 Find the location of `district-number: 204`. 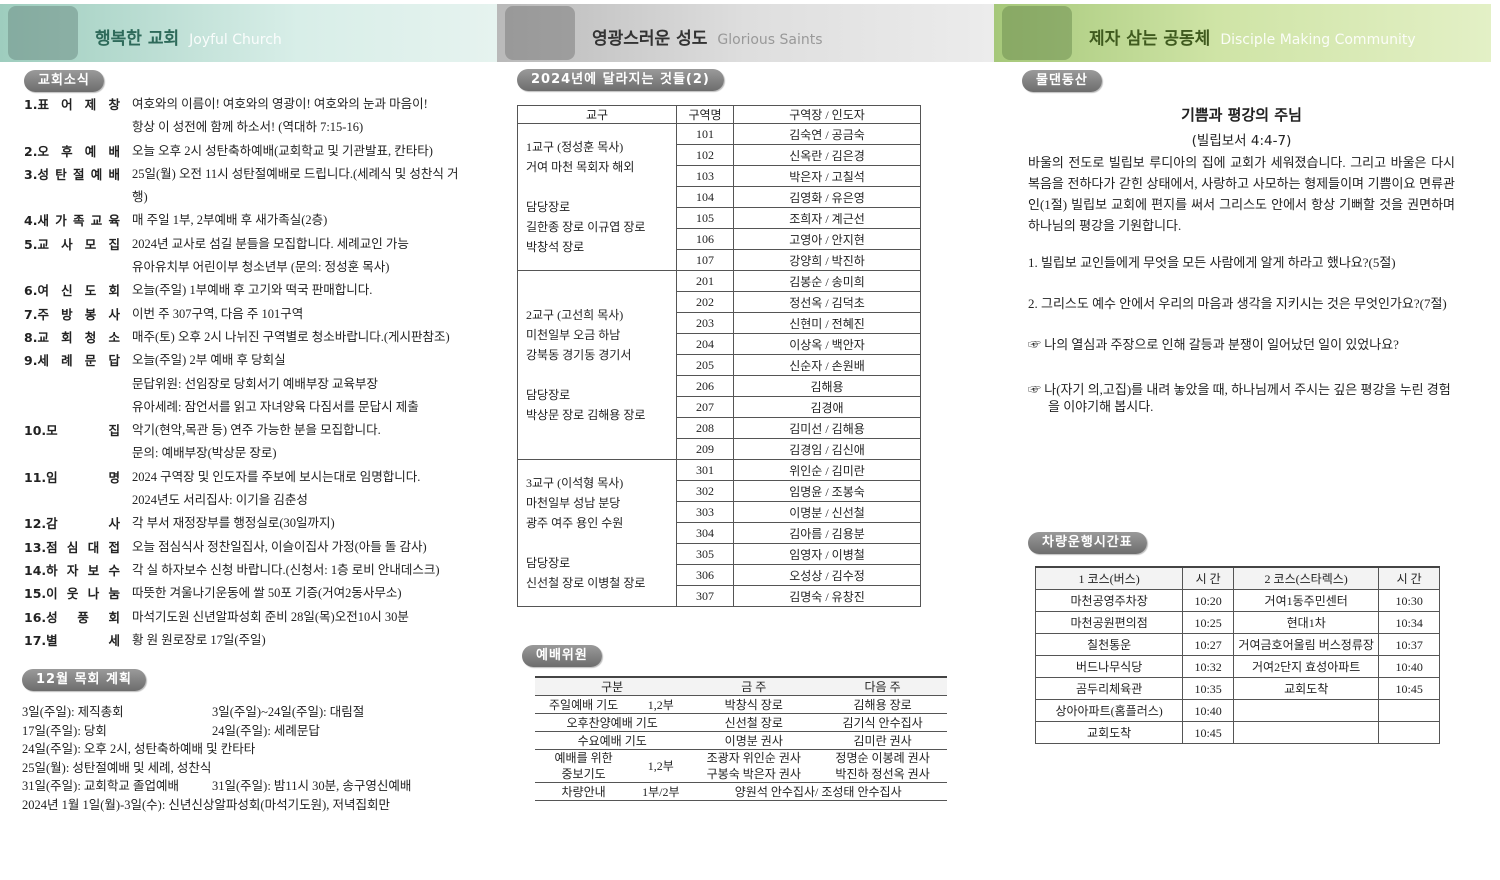

district-number: 204 is located at coordinates (705, 344).